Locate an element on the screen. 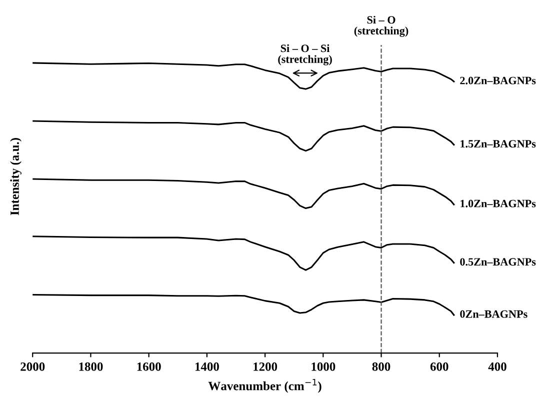 This screenshot has height=398, width=550. series-label: 0.5Zn–BAGNPs is located at coordinates (498, 262).